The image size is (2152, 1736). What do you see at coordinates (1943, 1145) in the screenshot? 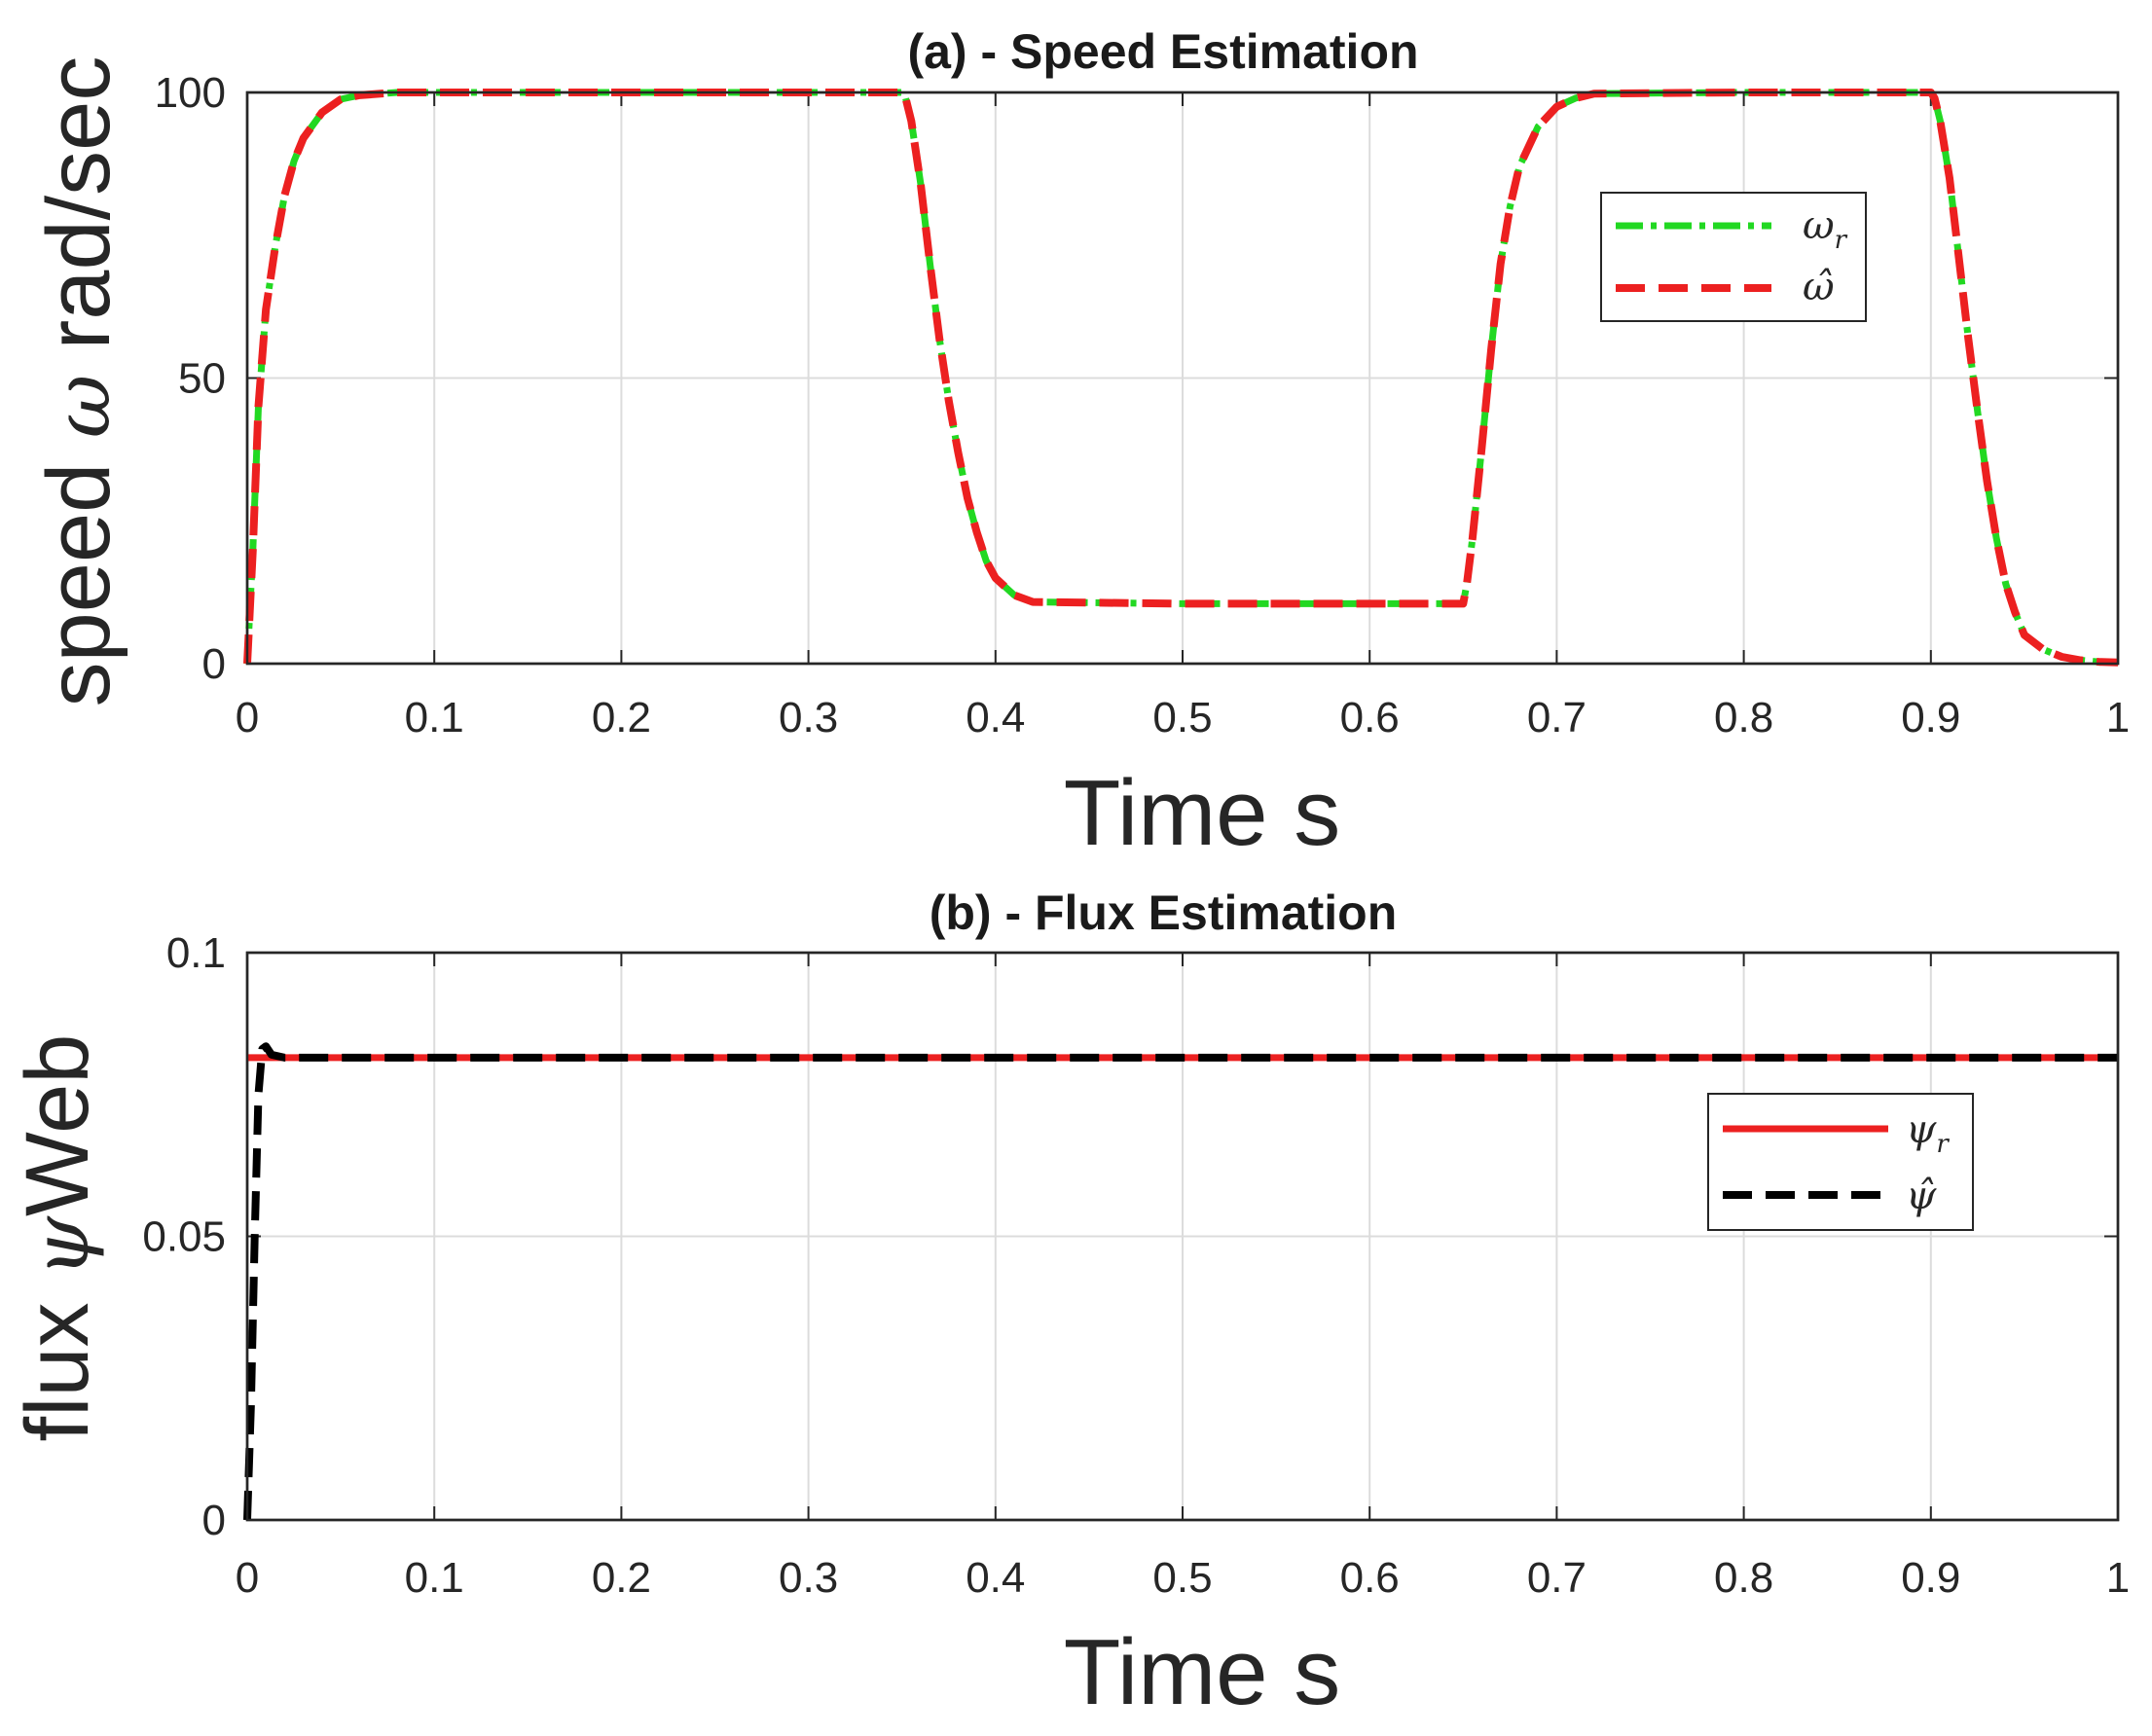
I see `flux-legend-psi-r-sub: r` at bounding box center [1943, 1145].